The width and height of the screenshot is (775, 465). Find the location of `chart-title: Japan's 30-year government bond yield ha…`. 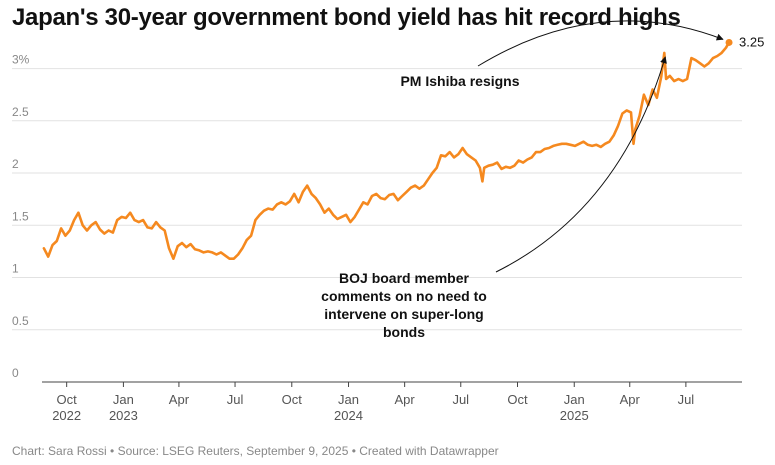

chart-title: Japan's 30-year government bond yield ha… is located at coordinates (346, 17).